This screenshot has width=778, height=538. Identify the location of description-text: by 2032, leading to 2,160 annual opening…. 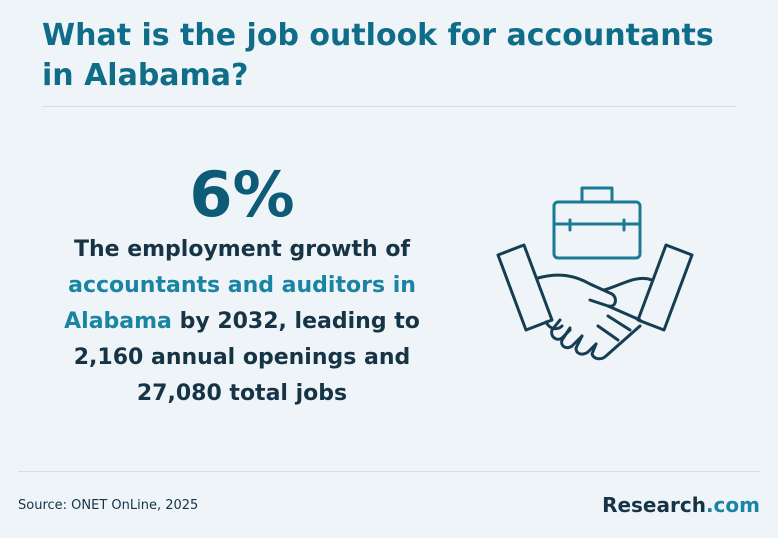
(246, 357).